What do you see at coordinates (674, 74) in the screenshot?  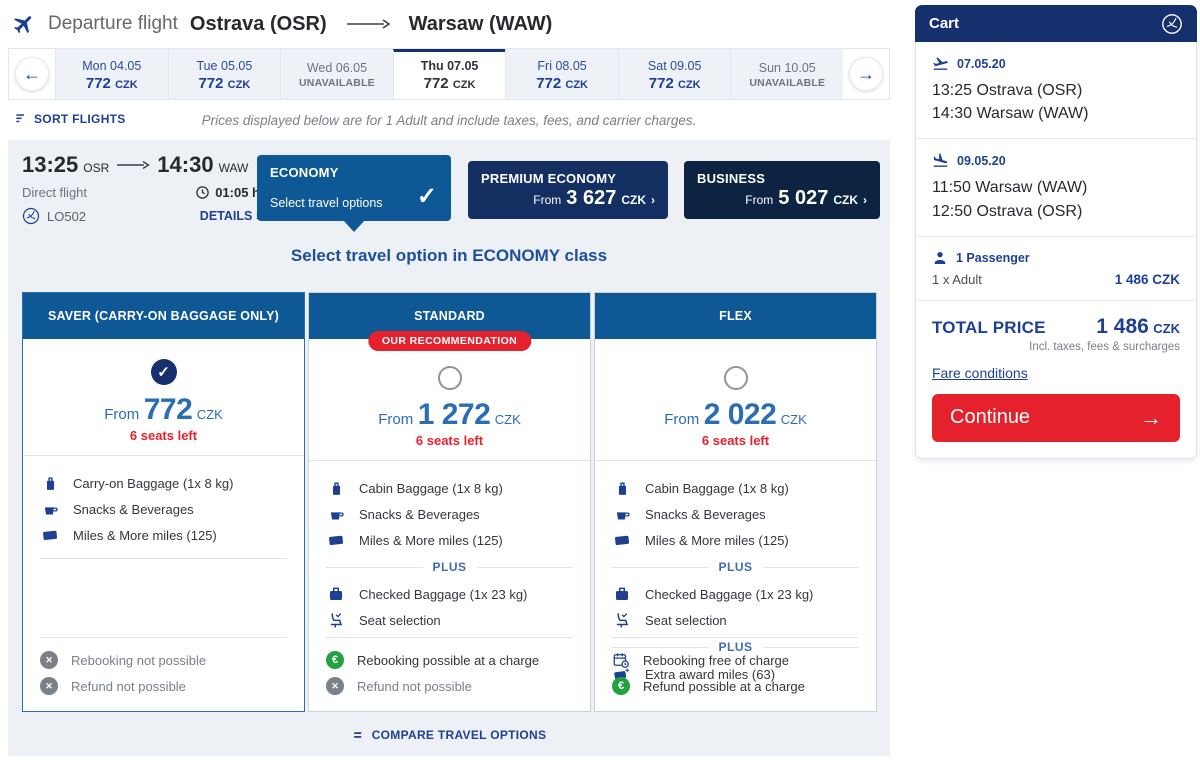 I see `date-tab-sat: Sat 09.05 772 CZK` at bounding box center [674, 74].